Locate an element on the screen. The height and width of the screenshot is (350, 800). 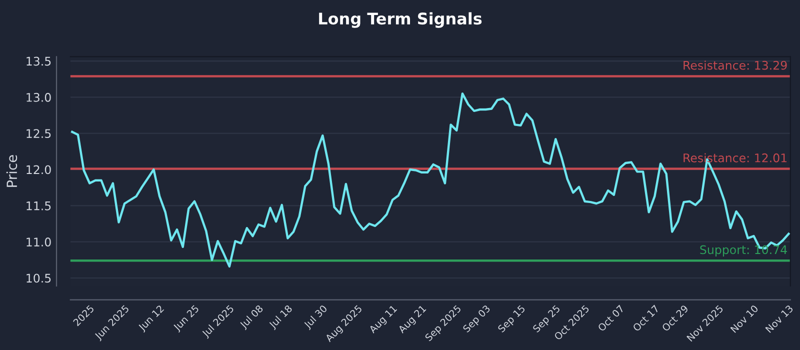
y-tick-label: 12.0 is located at coordinates (38, 169).